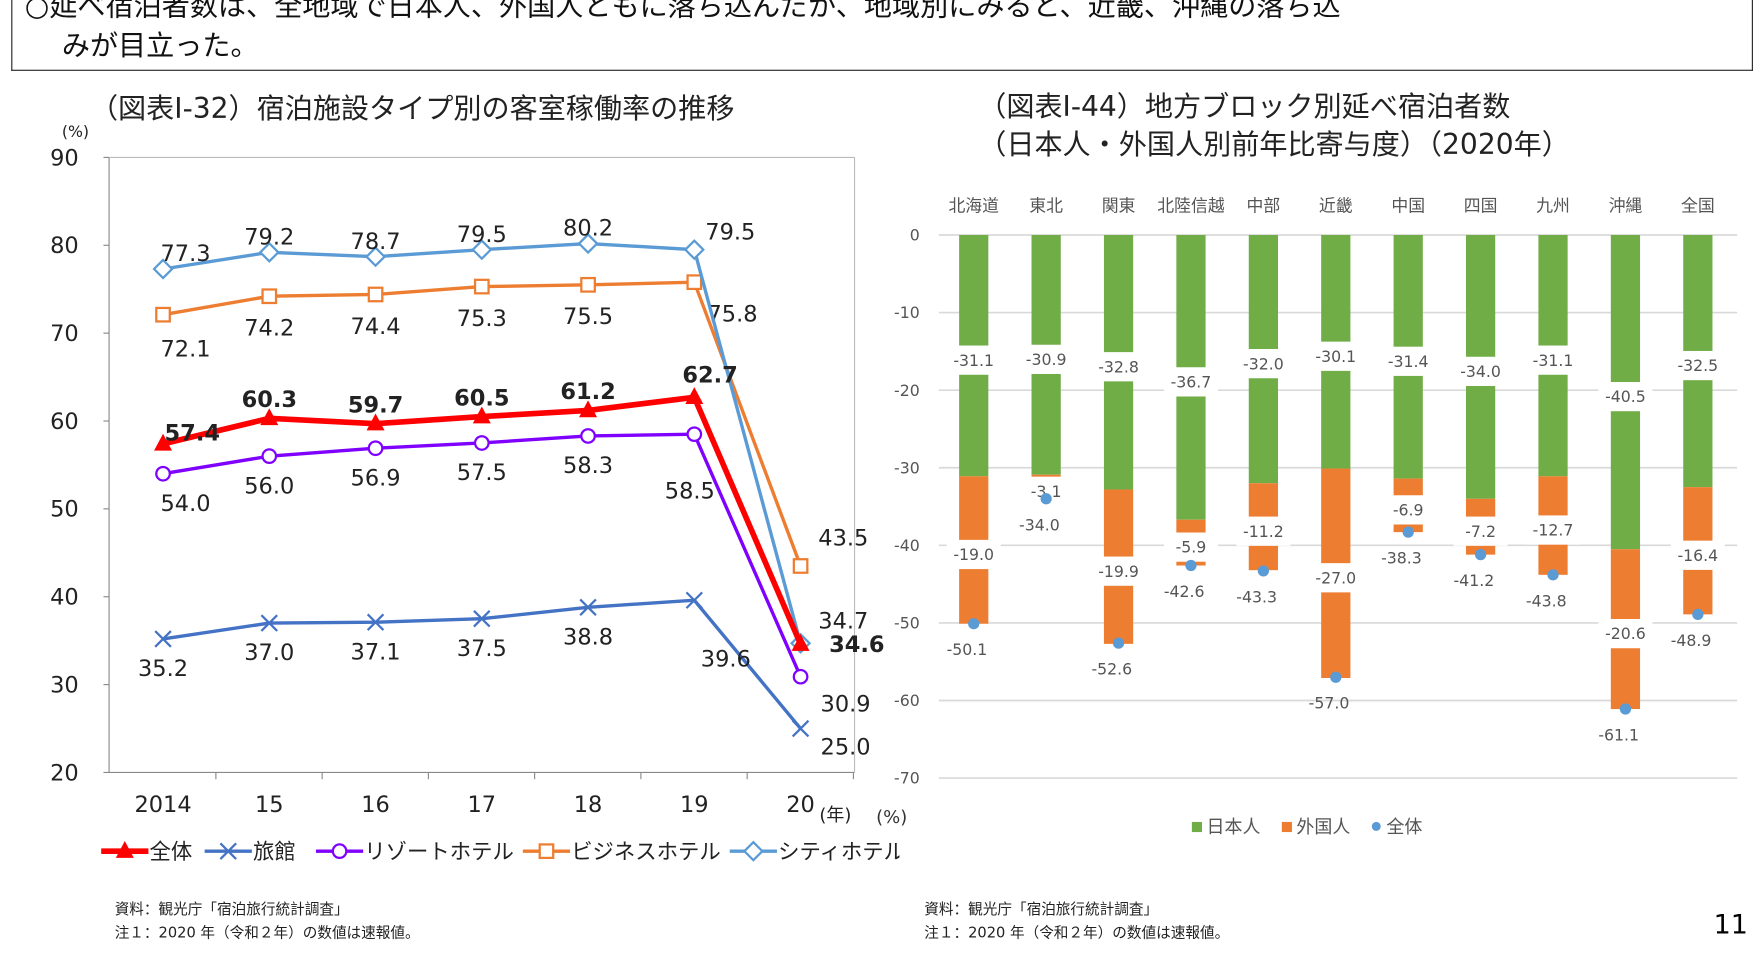 The height and width of the screenshot is (970, 1754). I want to click on data-label-外国人: -3.1, so click(1046, 491).